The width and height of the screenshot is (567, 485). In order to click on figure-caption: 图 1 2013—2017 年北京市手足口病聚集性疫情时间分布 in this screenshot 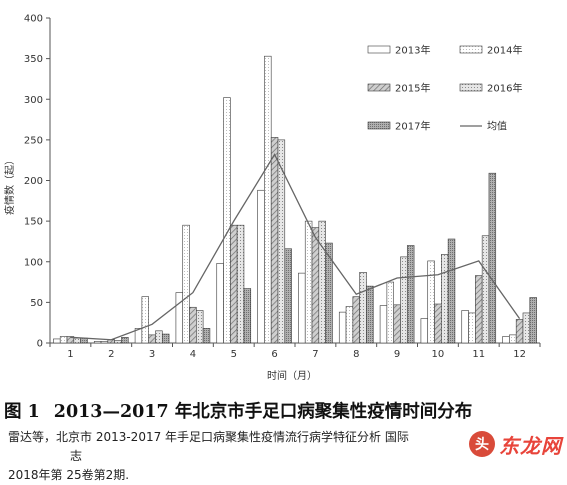, I will do `click(284, 410)`.